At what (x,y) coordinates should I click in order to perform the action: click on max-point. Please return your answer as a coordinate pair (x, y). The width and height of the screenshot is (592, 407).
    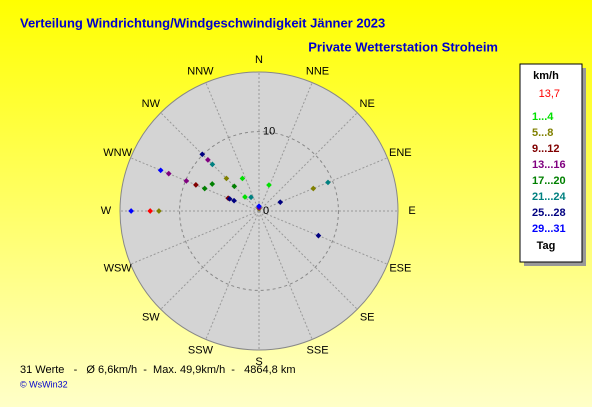
    Looking at the image, I should click on (150, 211).